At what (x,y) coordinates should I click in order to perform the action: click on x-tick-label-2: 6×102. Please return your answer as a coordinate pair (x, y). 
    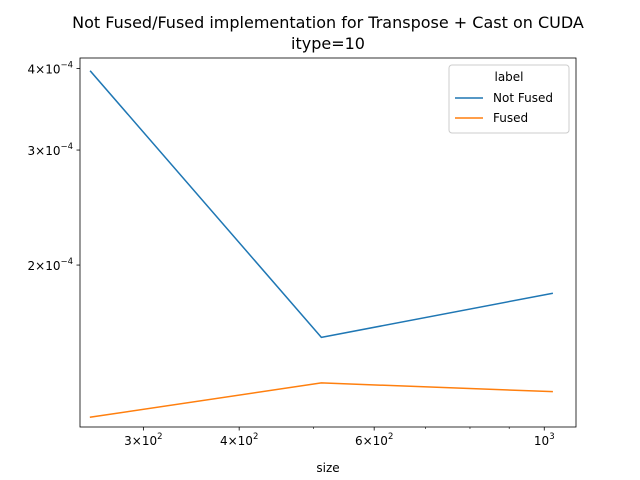
    Looking at the image, I should click on (374, 440).